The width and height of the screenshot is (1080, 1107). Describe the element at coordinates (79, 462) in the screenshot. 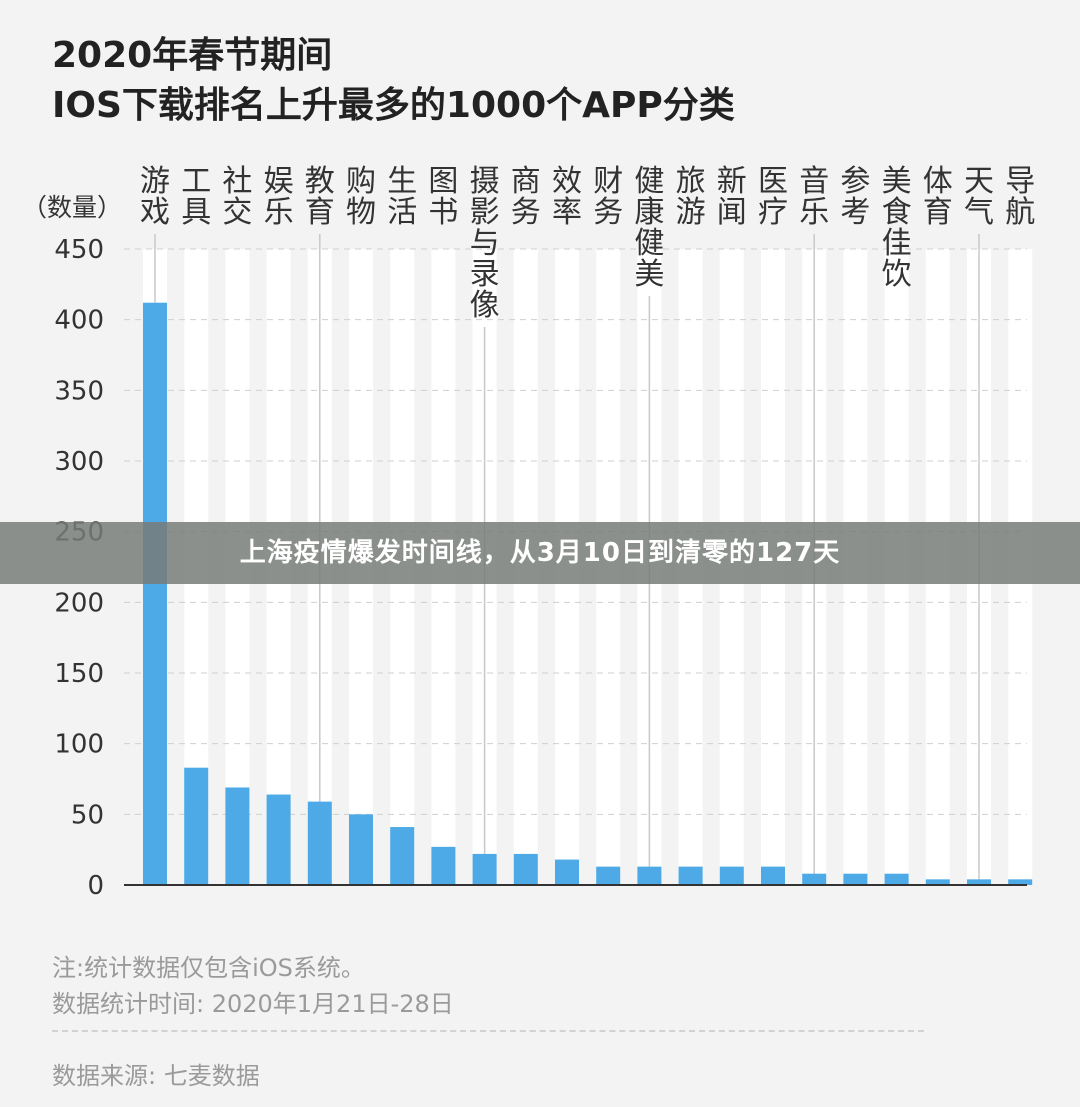

I see `y-tick-label: 300` at that location.